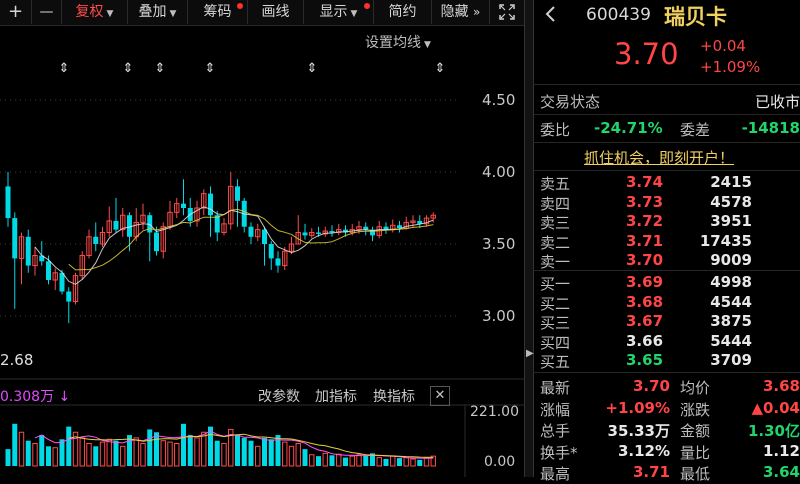  Describe the element at coordinates (645, 301) in the screenshot. I see `bid-price: 3.68` at that location.